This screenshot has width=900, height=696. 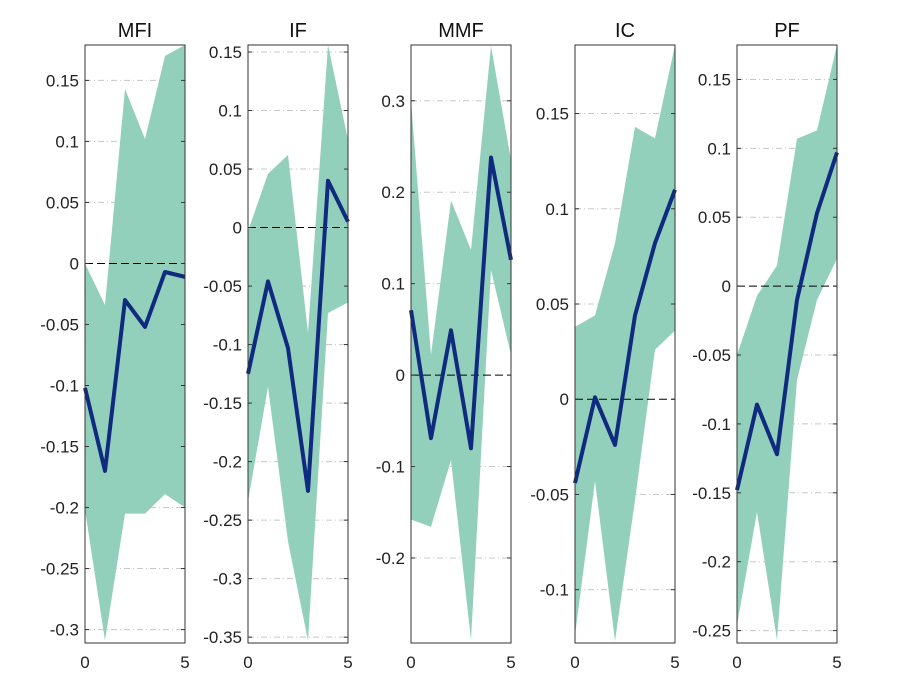 I want to click on panel-title: MFI, so click(x=135, y=31).